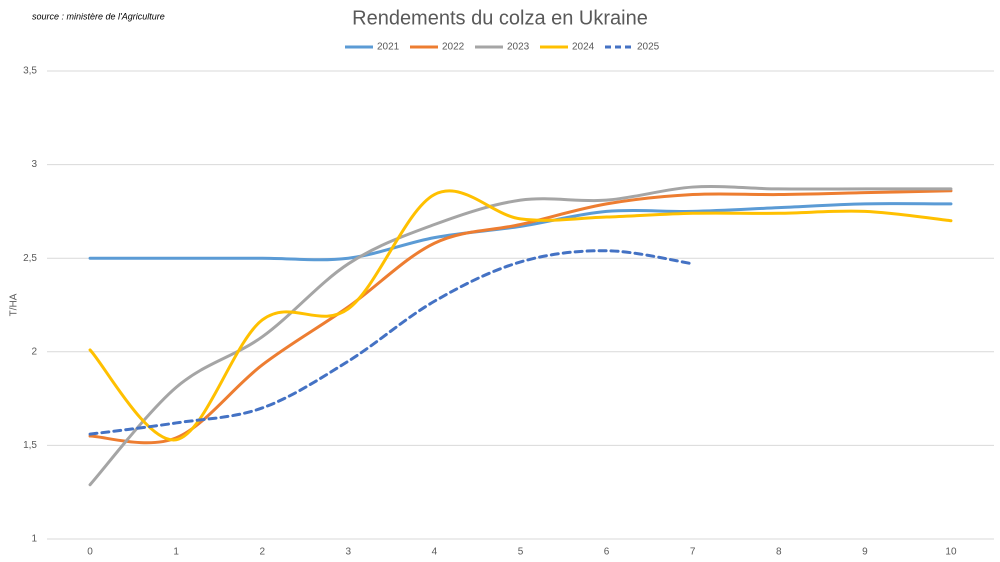 The width and height of the screenshot is (1000, 562). What do you see at coordinates (865, 552) in the screenshot?
I see `x-tick-label: 9` at bounding box center [865, 552].